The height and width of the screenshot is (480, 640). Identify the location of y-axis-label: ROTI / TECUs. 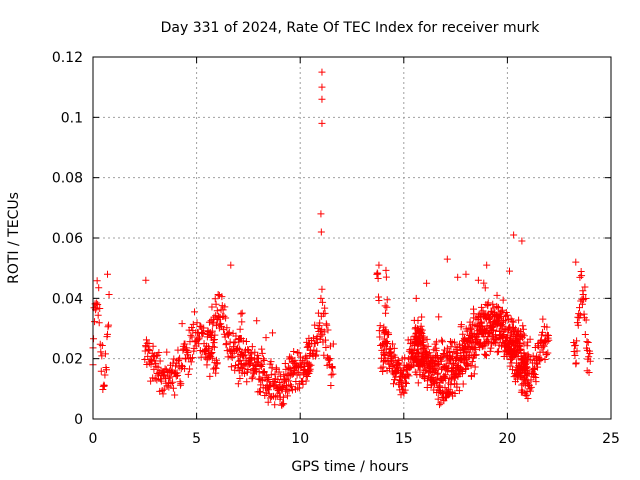
(14, 238).